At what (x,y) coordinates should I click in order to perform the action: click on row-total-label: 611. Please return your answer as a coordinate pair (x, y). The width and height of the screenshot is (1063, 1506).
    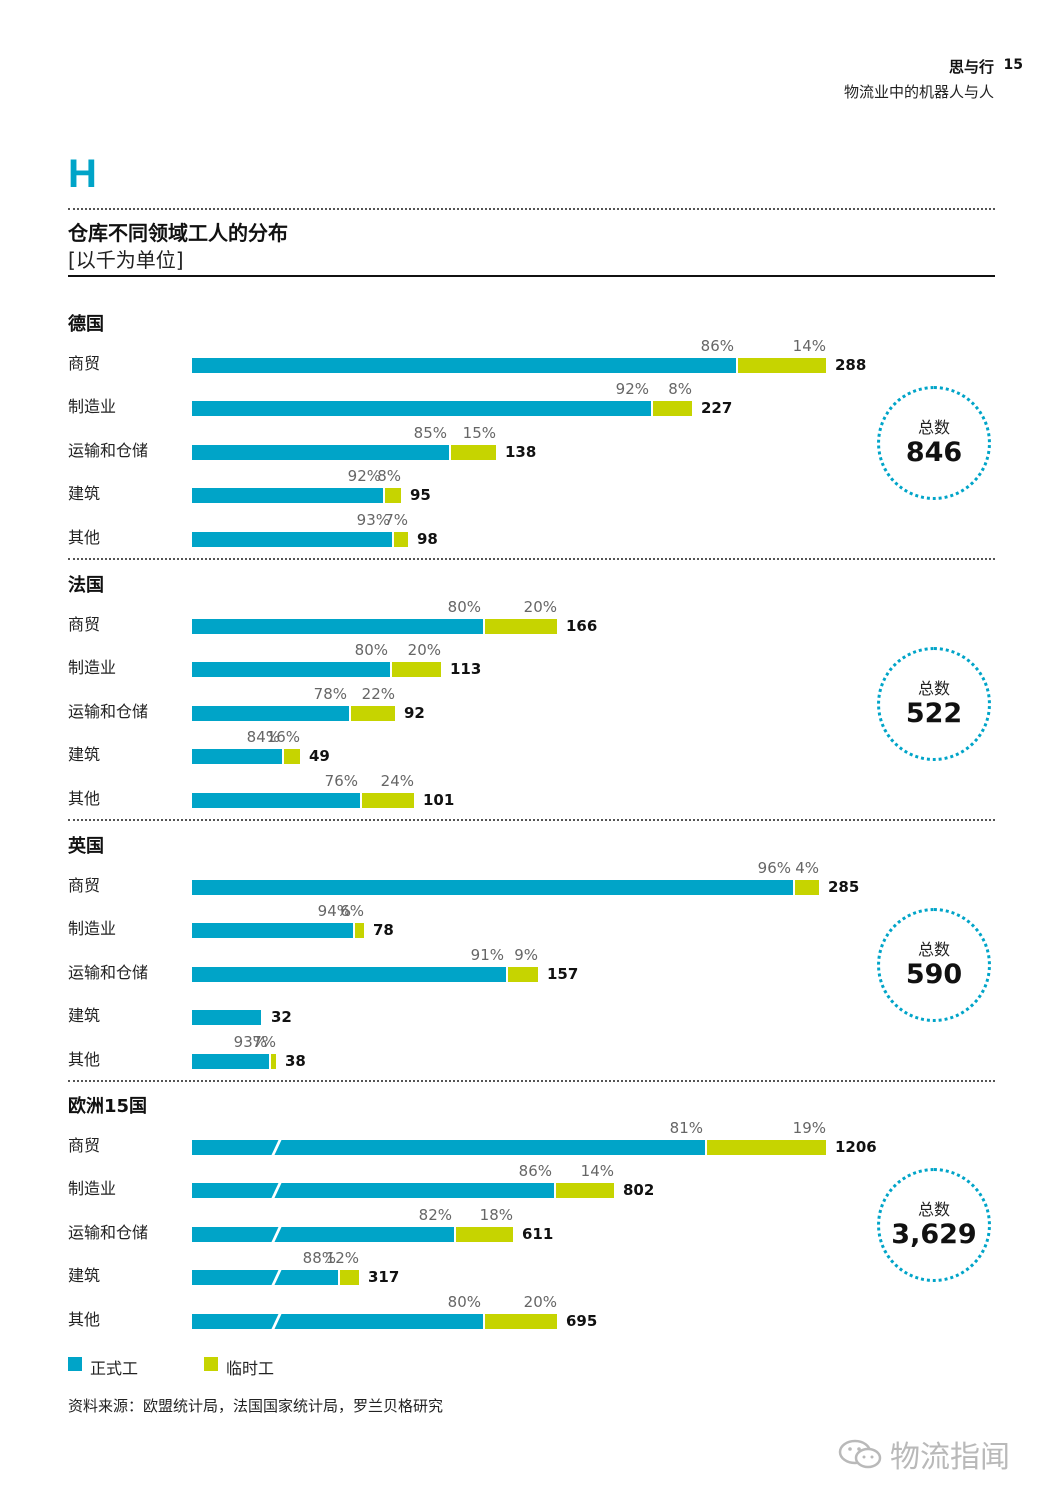
    Looking at the image, I should click on (538, 1234).